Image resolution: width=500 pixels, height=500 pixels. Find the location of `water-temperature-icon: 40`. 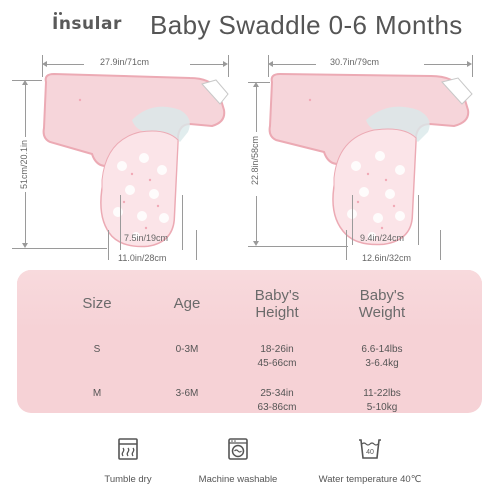

water-temperature-icon: 40 is located at coordinates (370, 449).